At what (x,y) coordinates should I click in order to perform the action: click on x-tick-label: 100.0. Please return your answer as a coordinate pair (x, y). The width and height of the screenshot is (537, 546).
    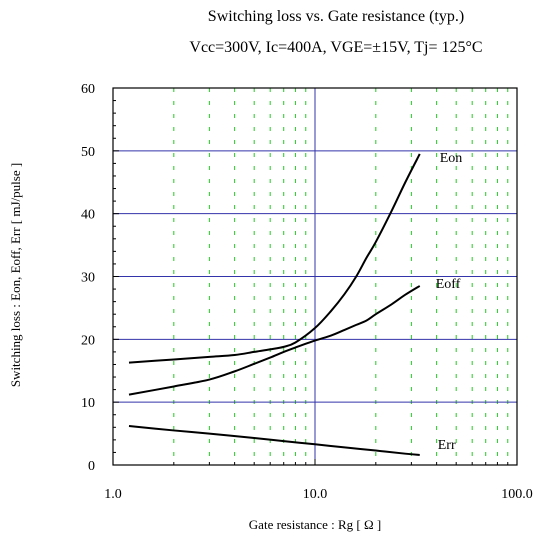
    Looking at the image, I should click on (517, 494).